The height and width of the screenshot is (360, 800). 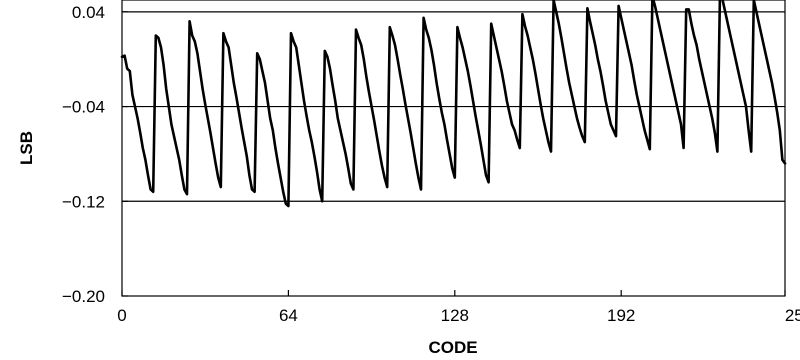 What do you see at coordinates (621, 315) in the screenshot?
I see `x-tick-label: 192` at bounding box center [621, 315].